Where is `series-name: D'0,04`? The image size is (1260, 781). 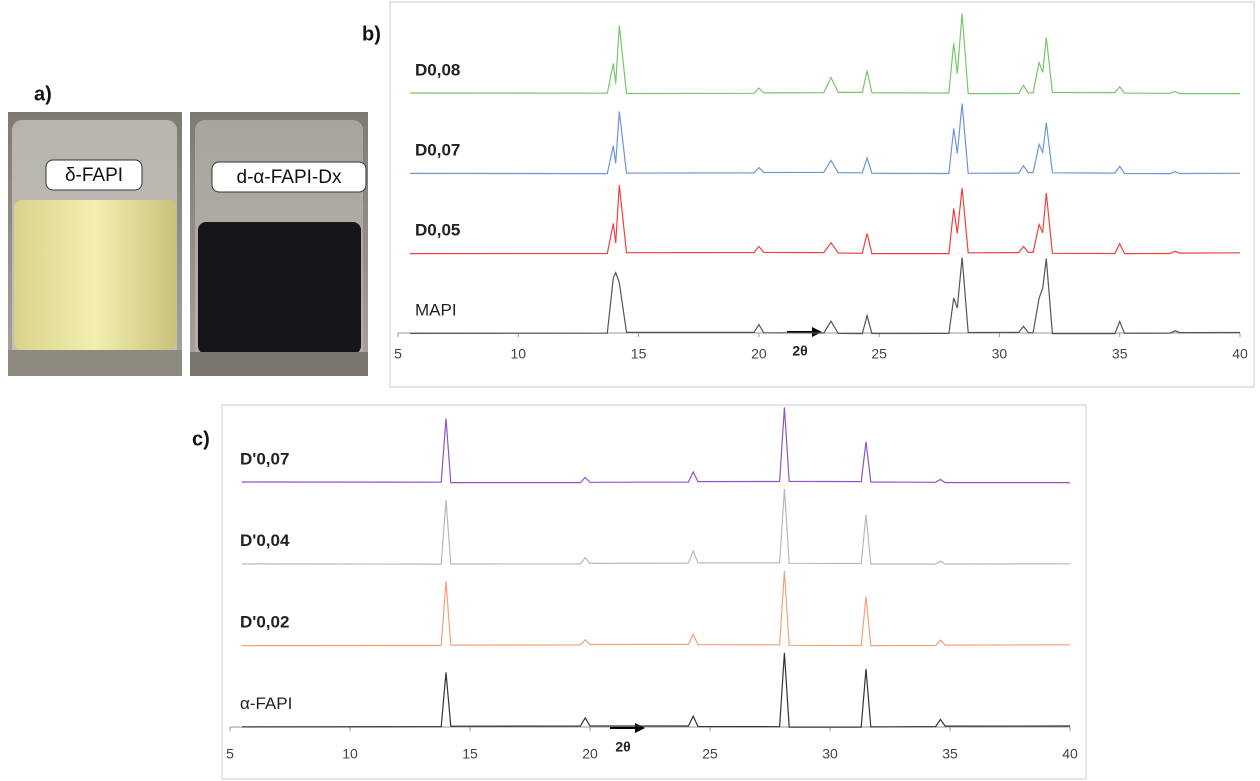
series-name: D'0,04 is located at coordinates (265, 540).